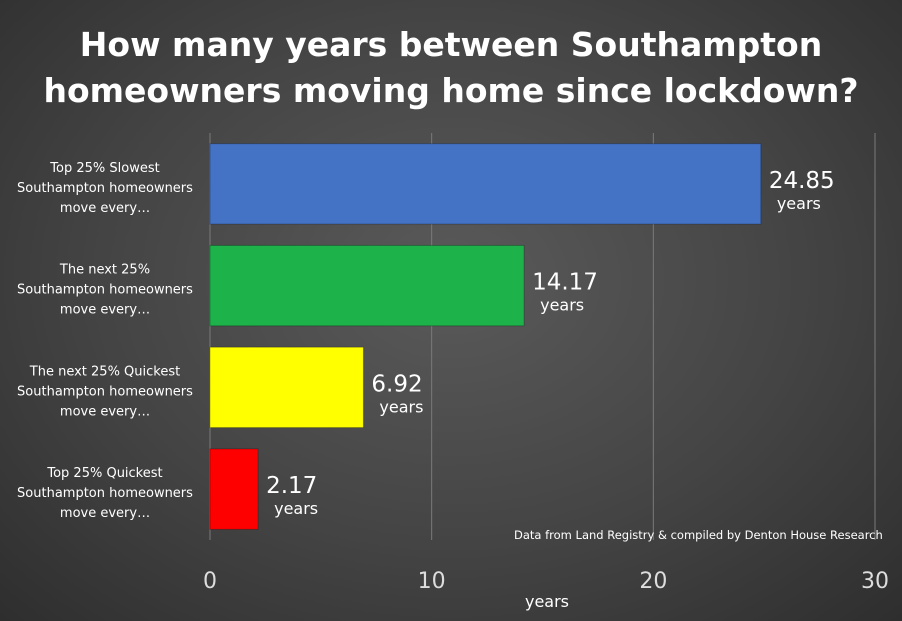  Describe the element at coordinates (104, 270) in the screenshot. I see `category-label-line: The next 25%` at that location.